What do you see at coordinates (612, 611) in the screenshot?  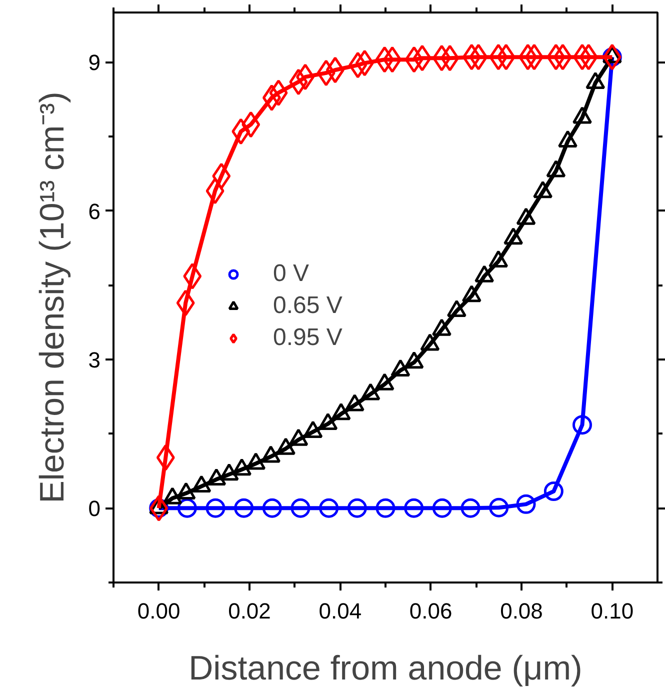 I see `x-tick-label: 0.10` at bounding box center [612, 611].